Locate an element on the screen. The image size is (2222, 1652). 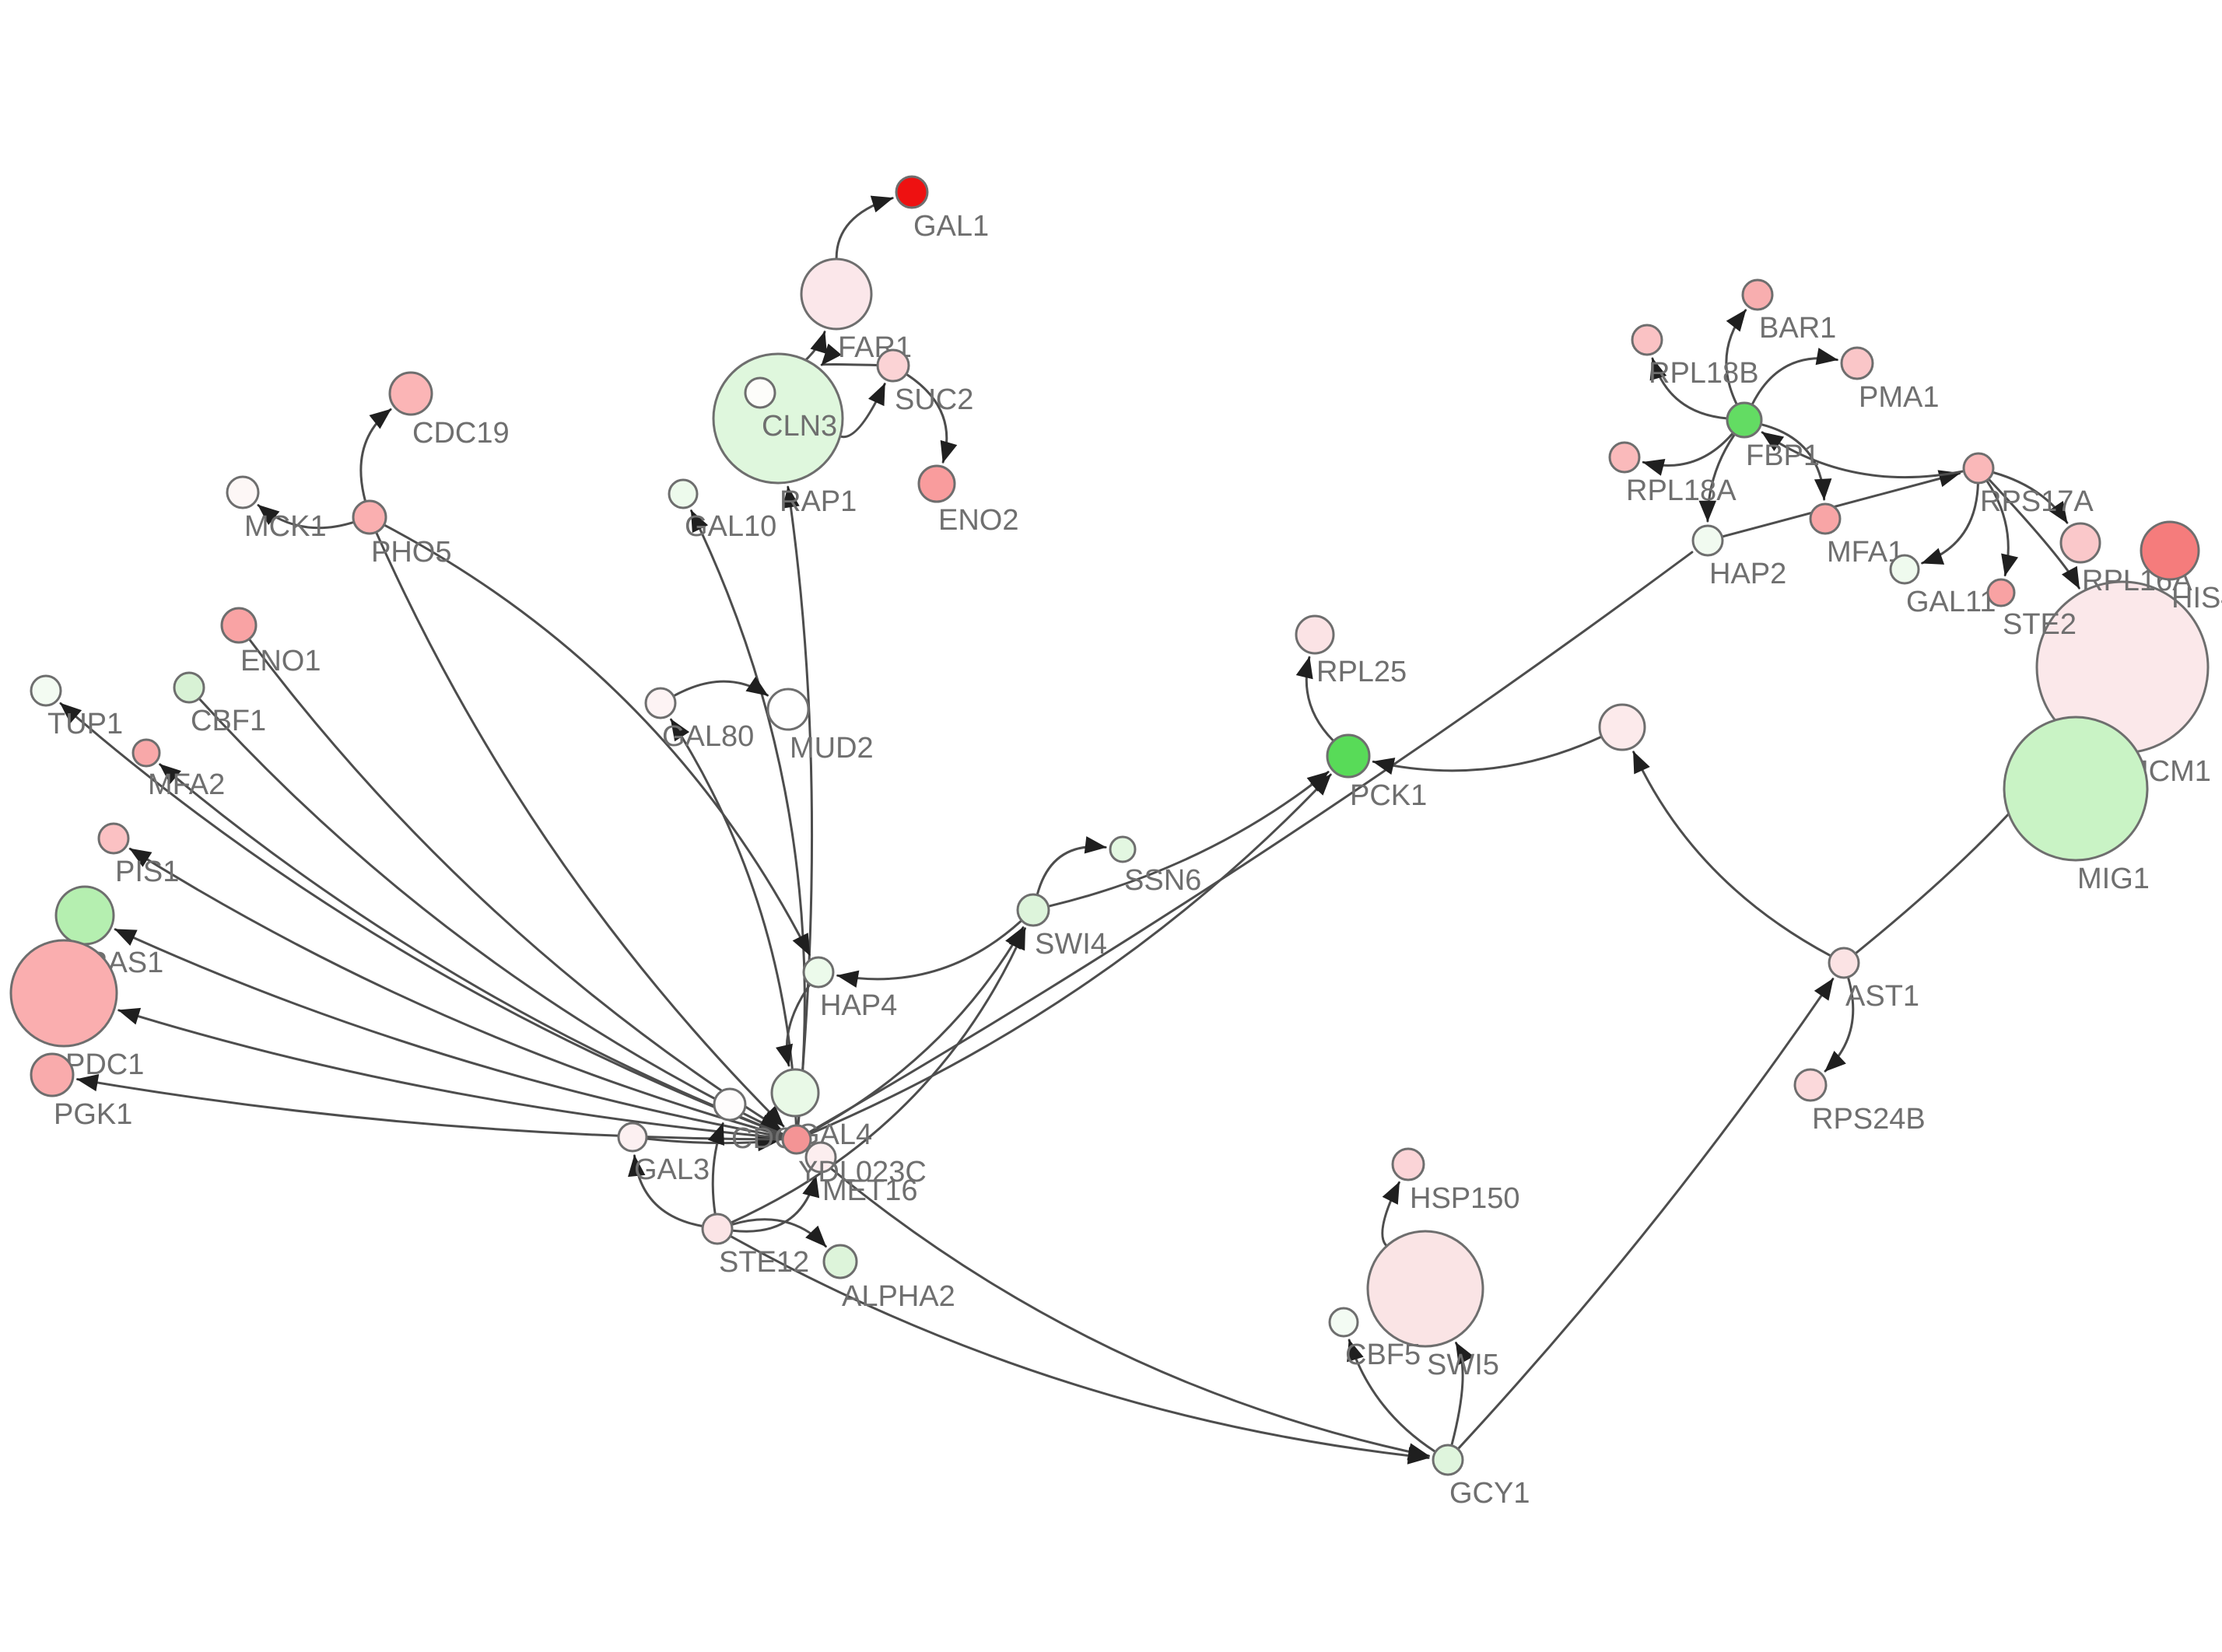
node-bar1 is located at coordinates (1757, 294).